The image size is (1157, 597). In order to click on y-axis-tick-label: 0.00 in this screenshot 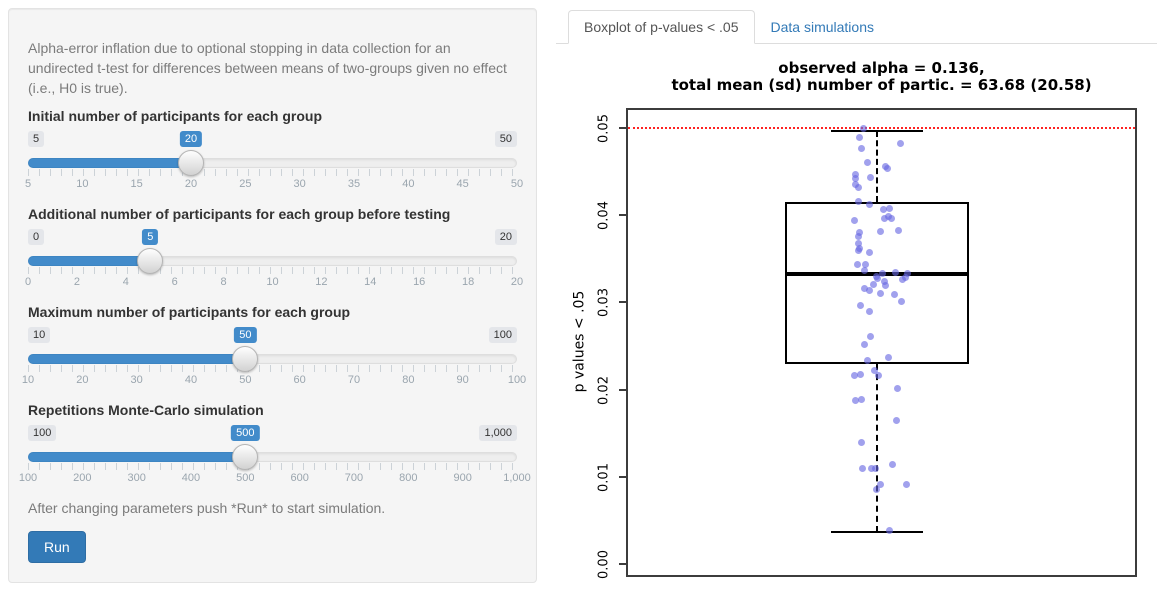, I will do `click(604, 564)`.